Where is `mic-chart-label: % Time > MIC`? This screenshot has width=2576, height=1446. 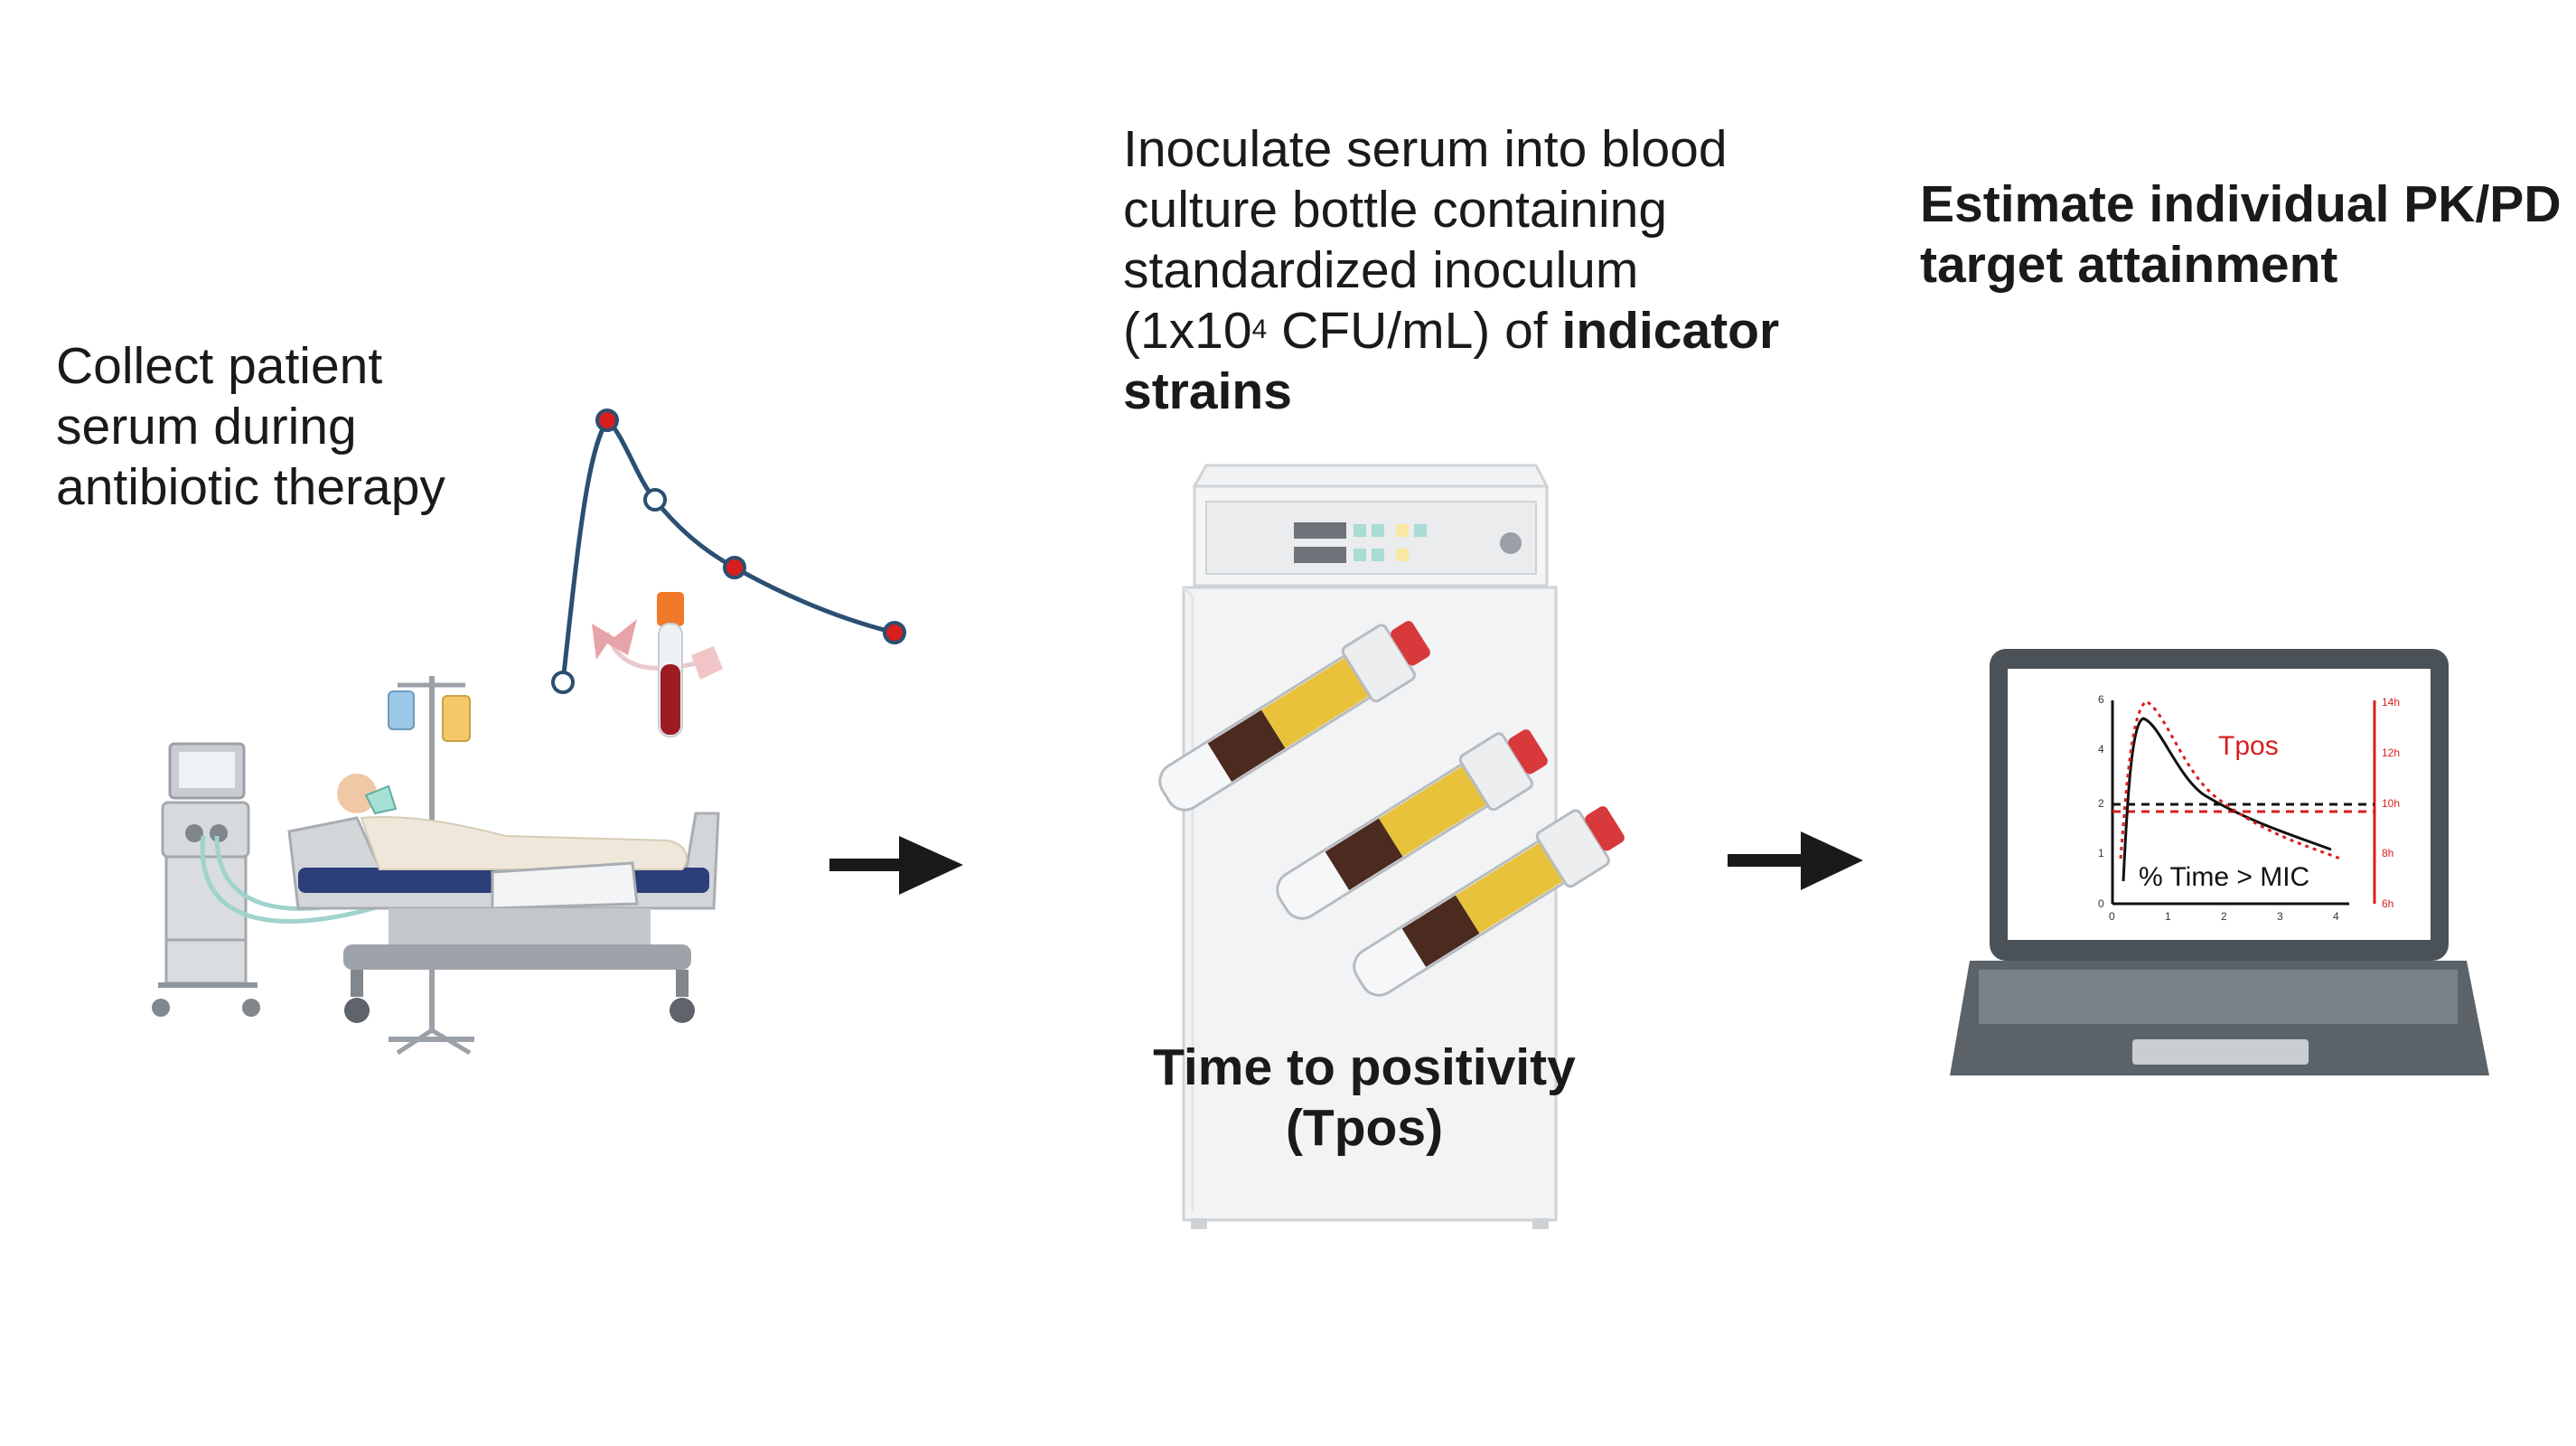 mic-chart-label: % Time > MIC is located at coordinates (2224, 877).